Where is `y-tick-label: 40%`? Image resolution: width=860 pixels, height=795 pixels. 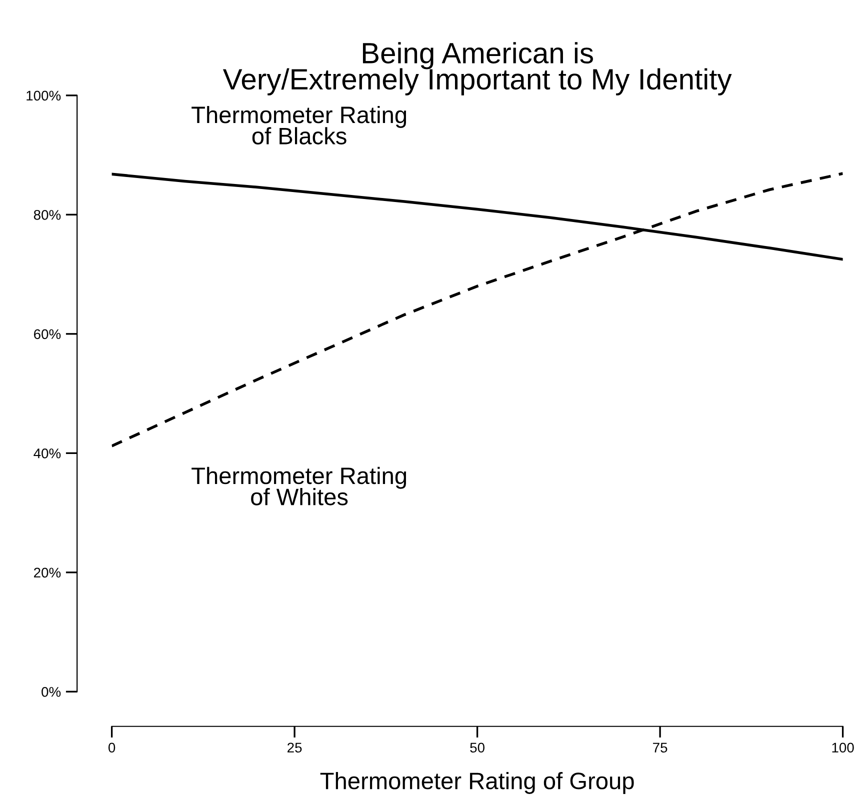 y-tick-label: 40% is located at coordinates (47, 453).